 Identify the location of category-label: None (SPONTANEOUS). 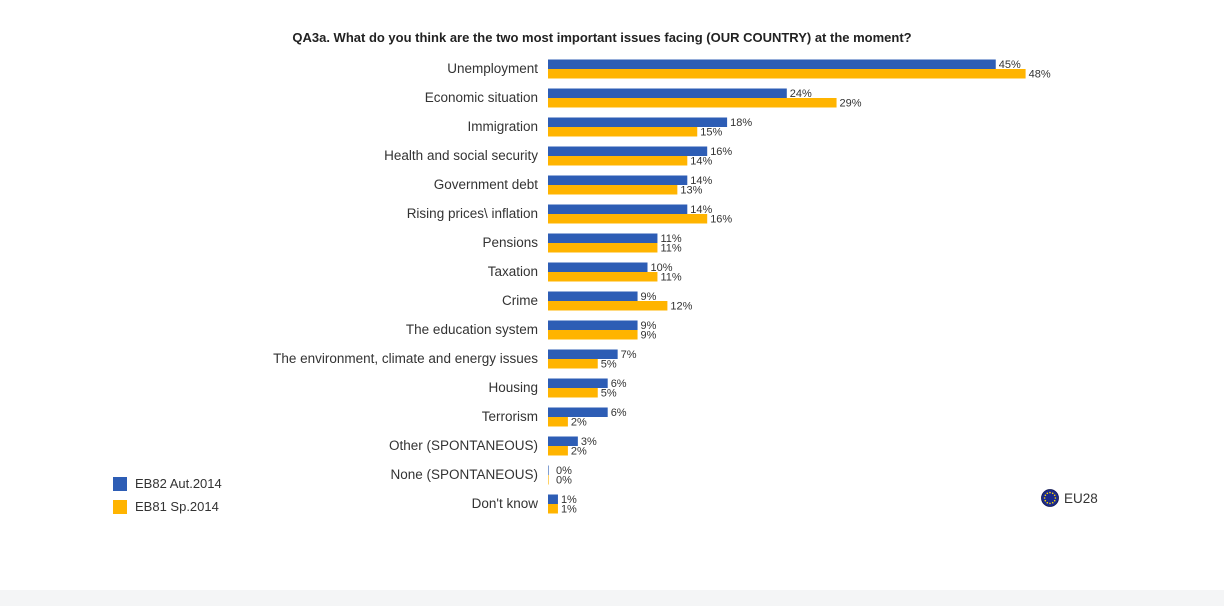
(464, 474).